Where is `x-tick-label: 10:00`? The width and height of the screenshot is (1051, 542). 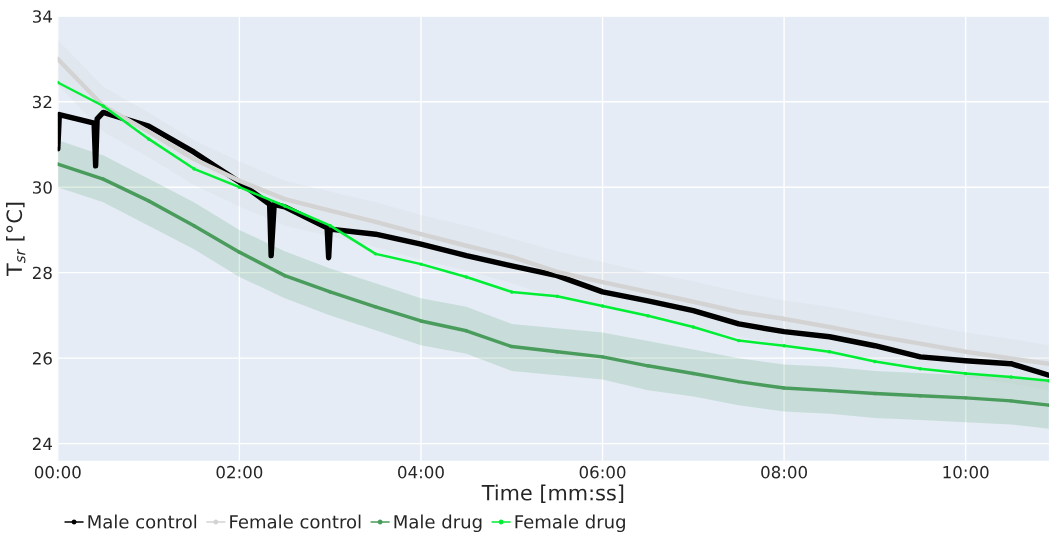 x-tick-label: 10:00 is located at coordinates (966, 472).